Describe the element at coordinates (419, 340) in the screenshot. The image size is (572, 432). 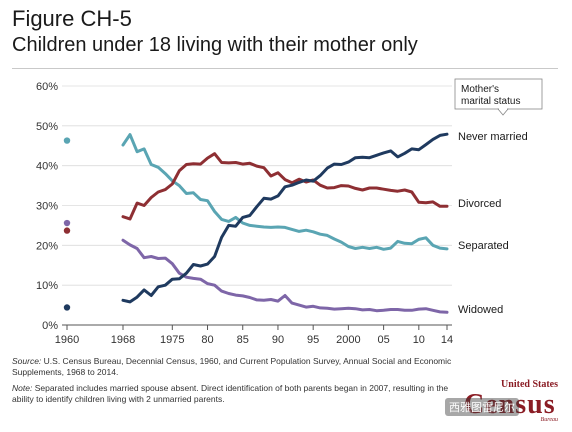
I see `x-tick-label: 10` at that location.